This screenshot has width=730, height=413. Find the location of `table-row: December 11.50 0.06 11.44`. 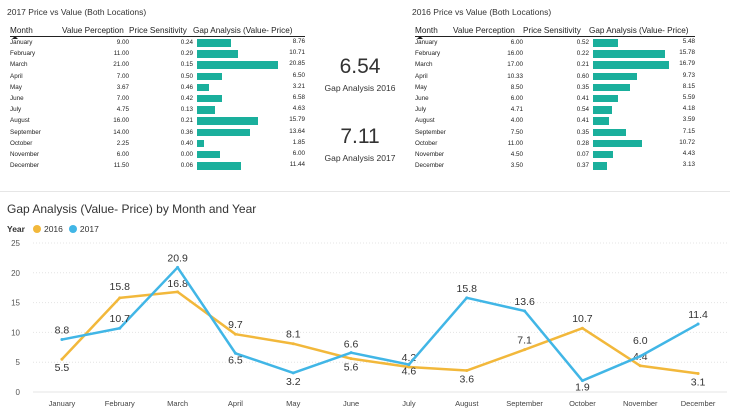

table-row: December 11.50 0.06 11.44 is located at coordinates (157, 165).